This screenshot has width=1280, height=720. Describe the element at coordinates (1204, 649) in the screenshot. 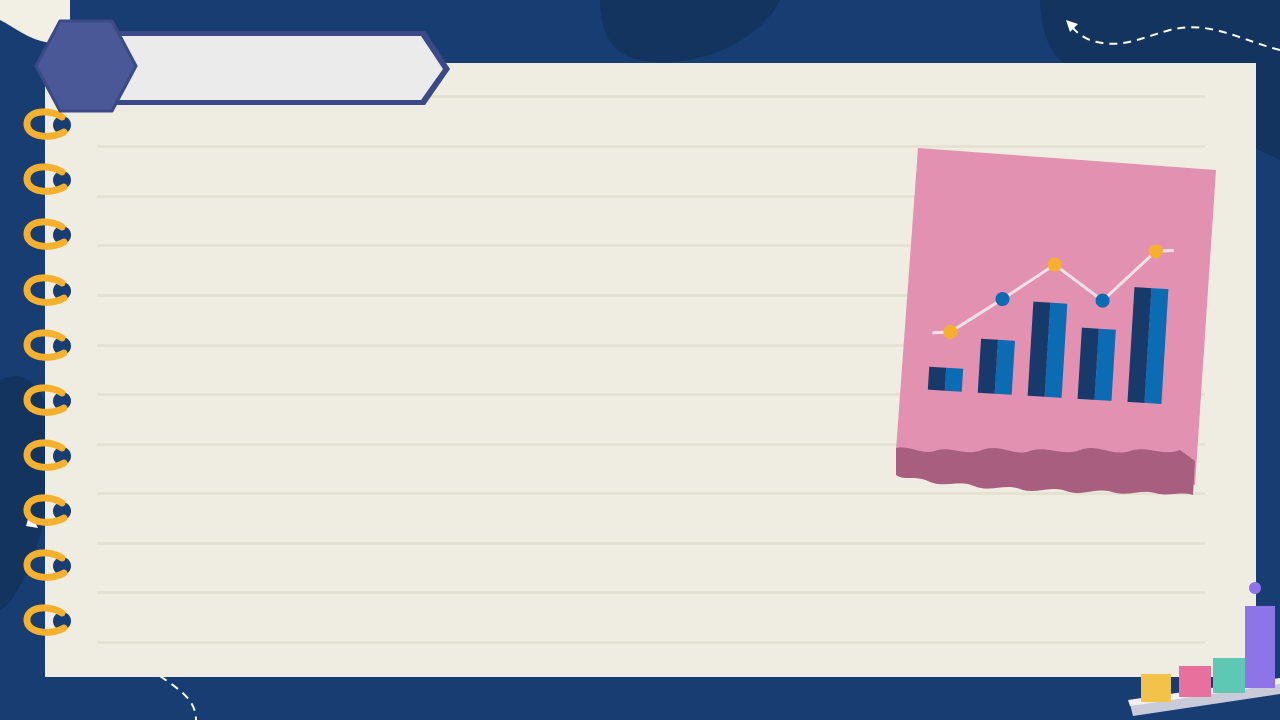

I see `3d-bar-chart-icon` at that location.